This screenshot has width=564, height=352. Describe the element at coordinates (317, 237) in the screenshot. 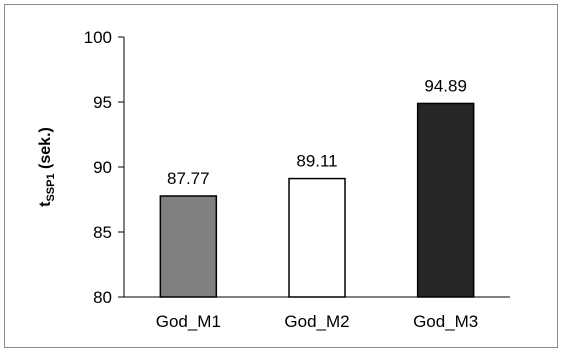

I see `bar-god-m2` at that location.